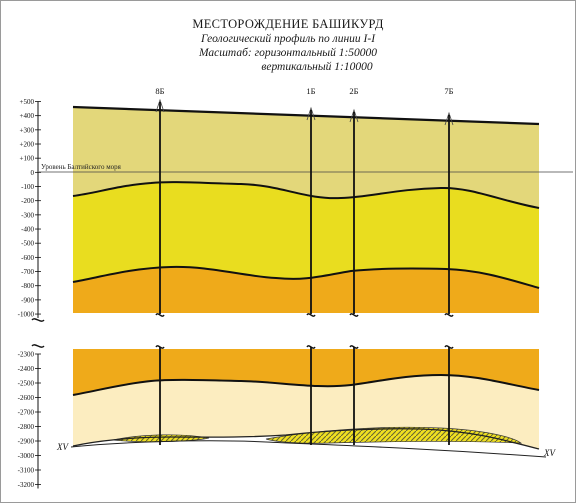 This screenshot has width=576, height=503. Describe the element at coordinates (26, 369) in the screenshot. I see `tick-label: -2400` at that location.